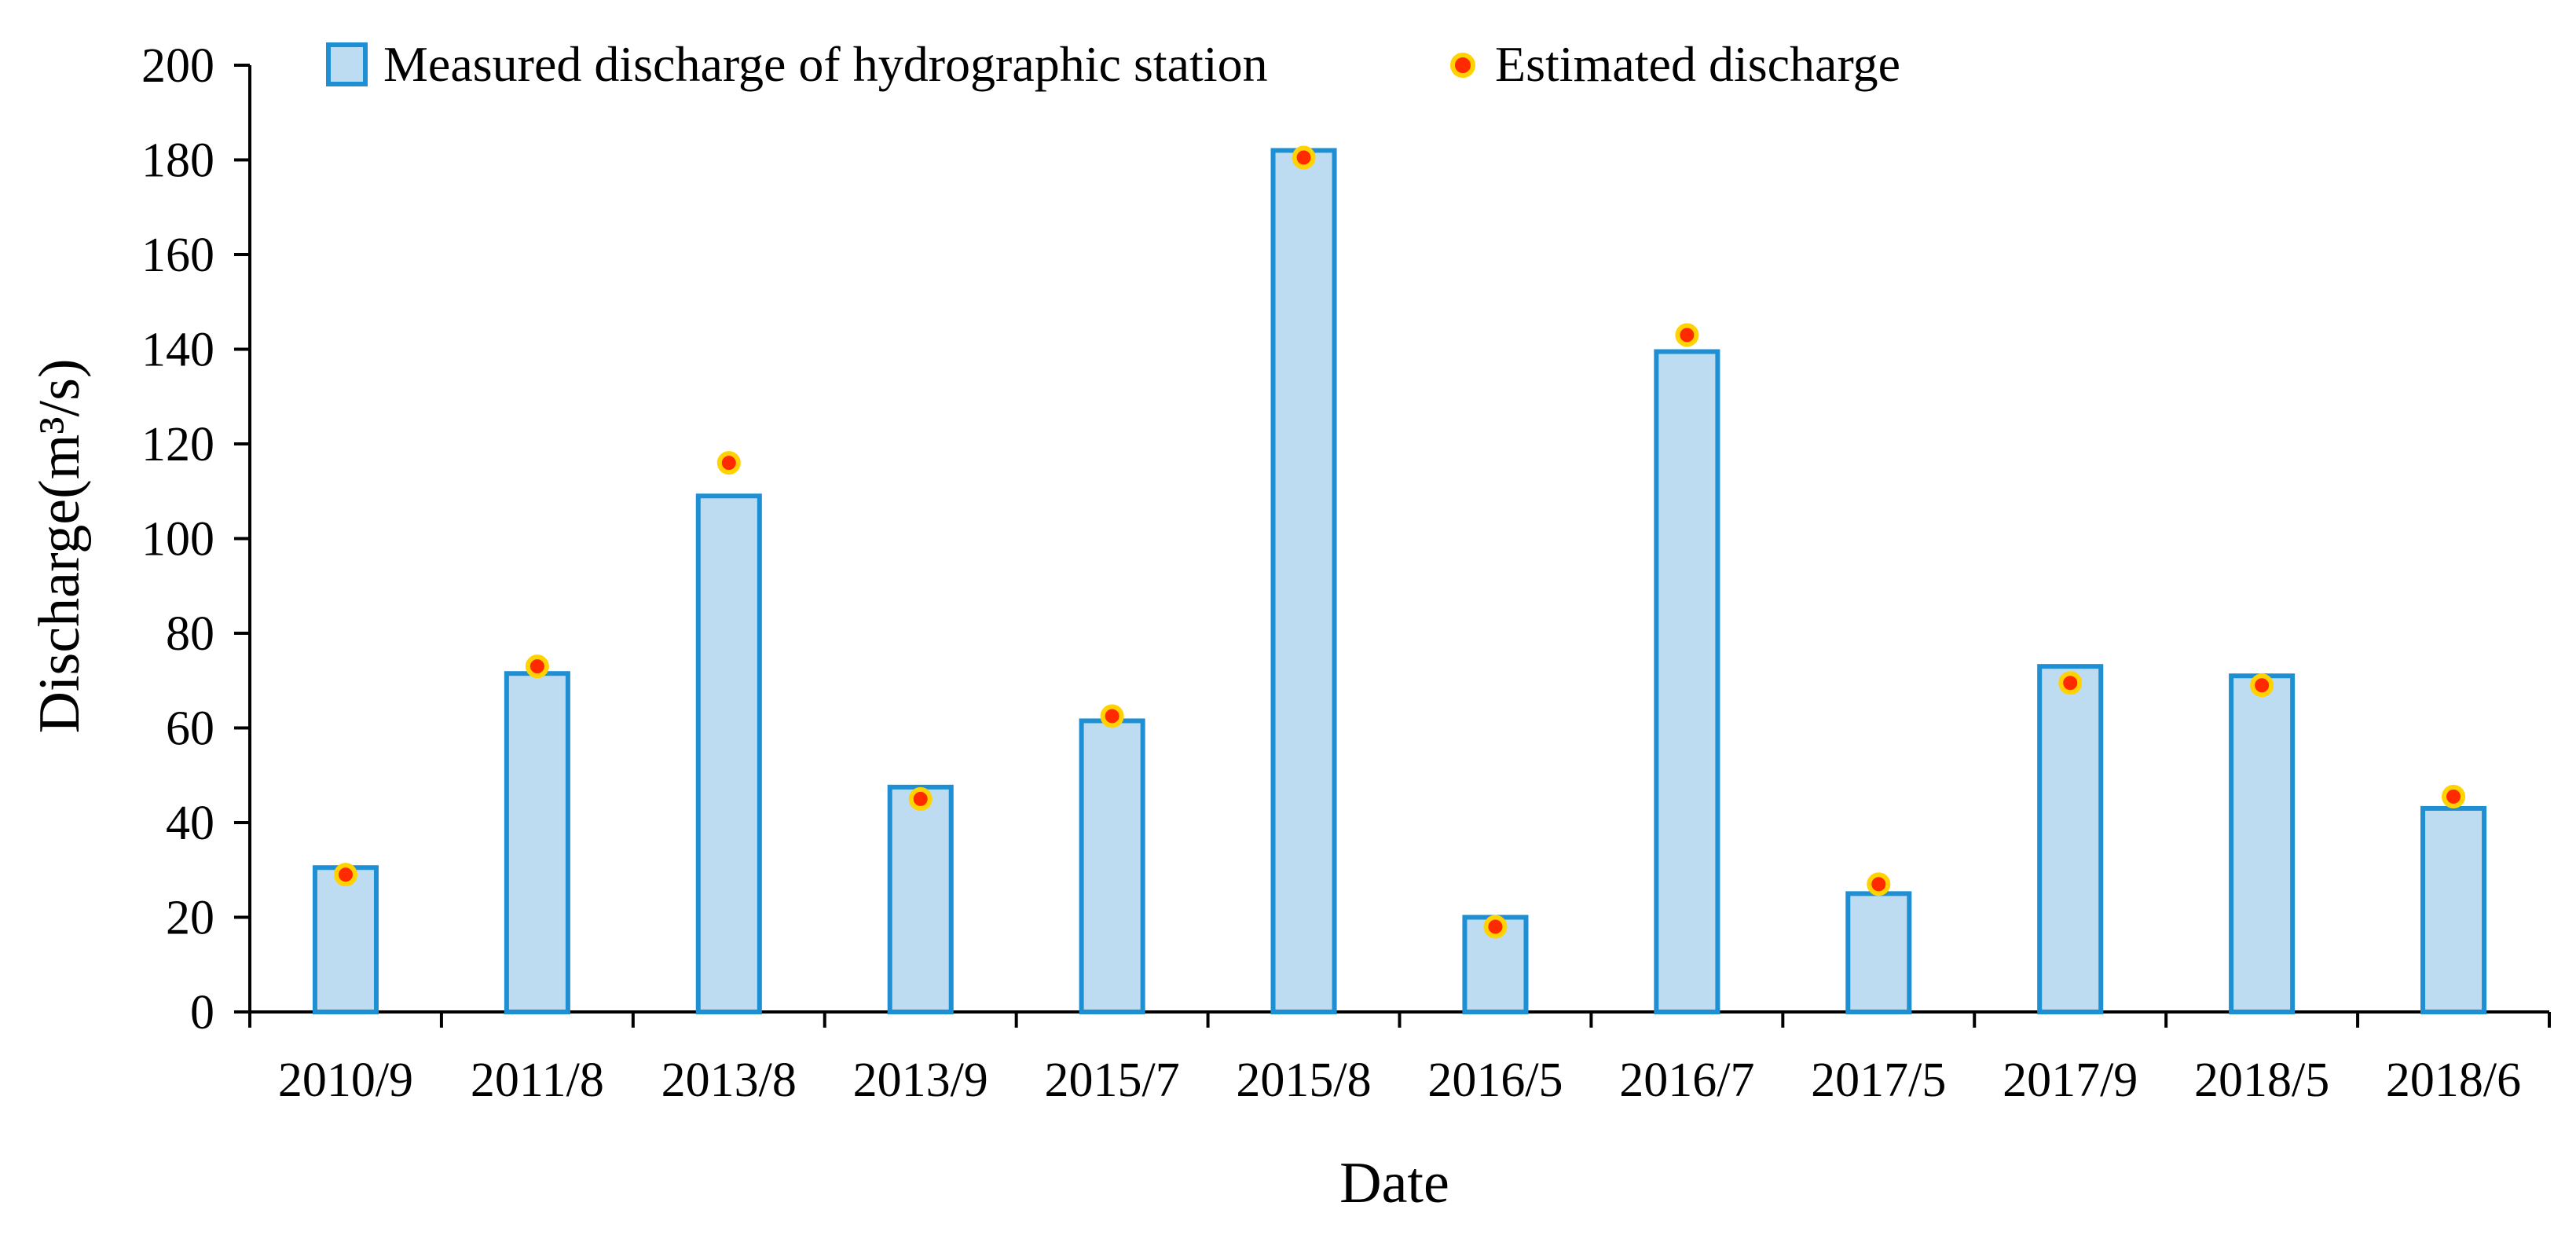  I want to click on x-tick-label: 2017/5, so click(1878, 1080).